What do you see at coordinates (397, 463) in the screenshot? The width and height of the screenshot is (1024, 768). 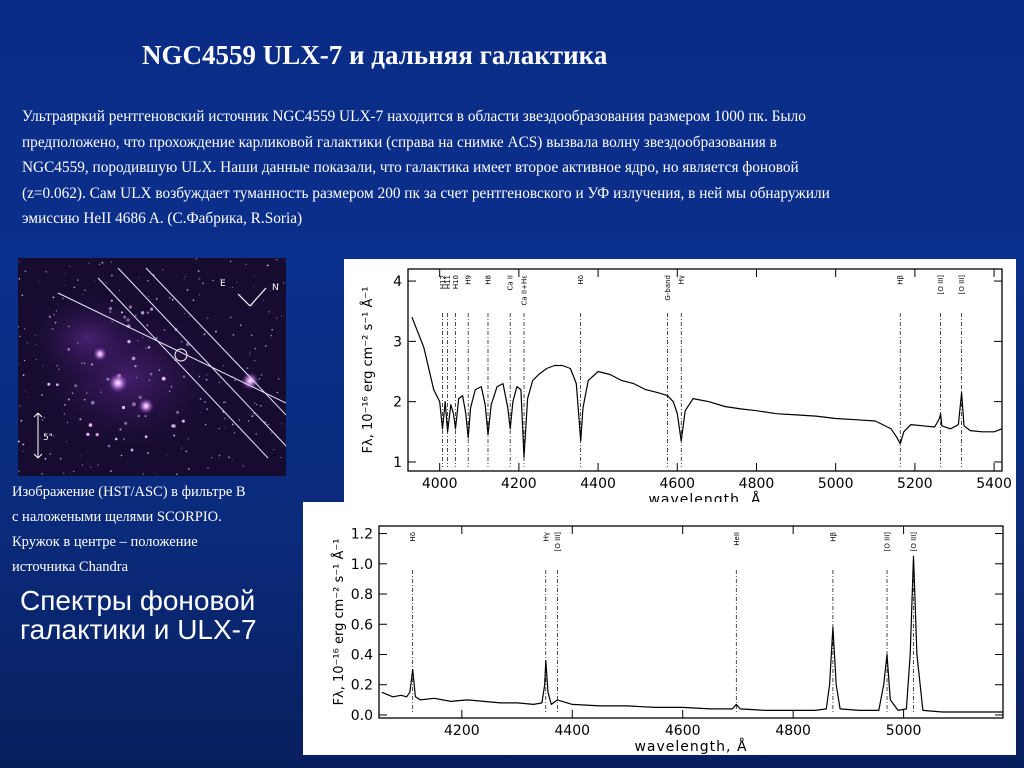 I see `y-tick-label: 1` at bounding box center [397, 463].